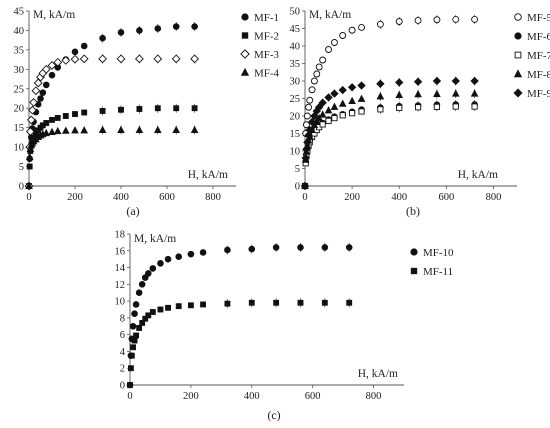 The width and height of the screenshot is (550, 428). I want to click on y-tick-label: 4, so click(123, 352).